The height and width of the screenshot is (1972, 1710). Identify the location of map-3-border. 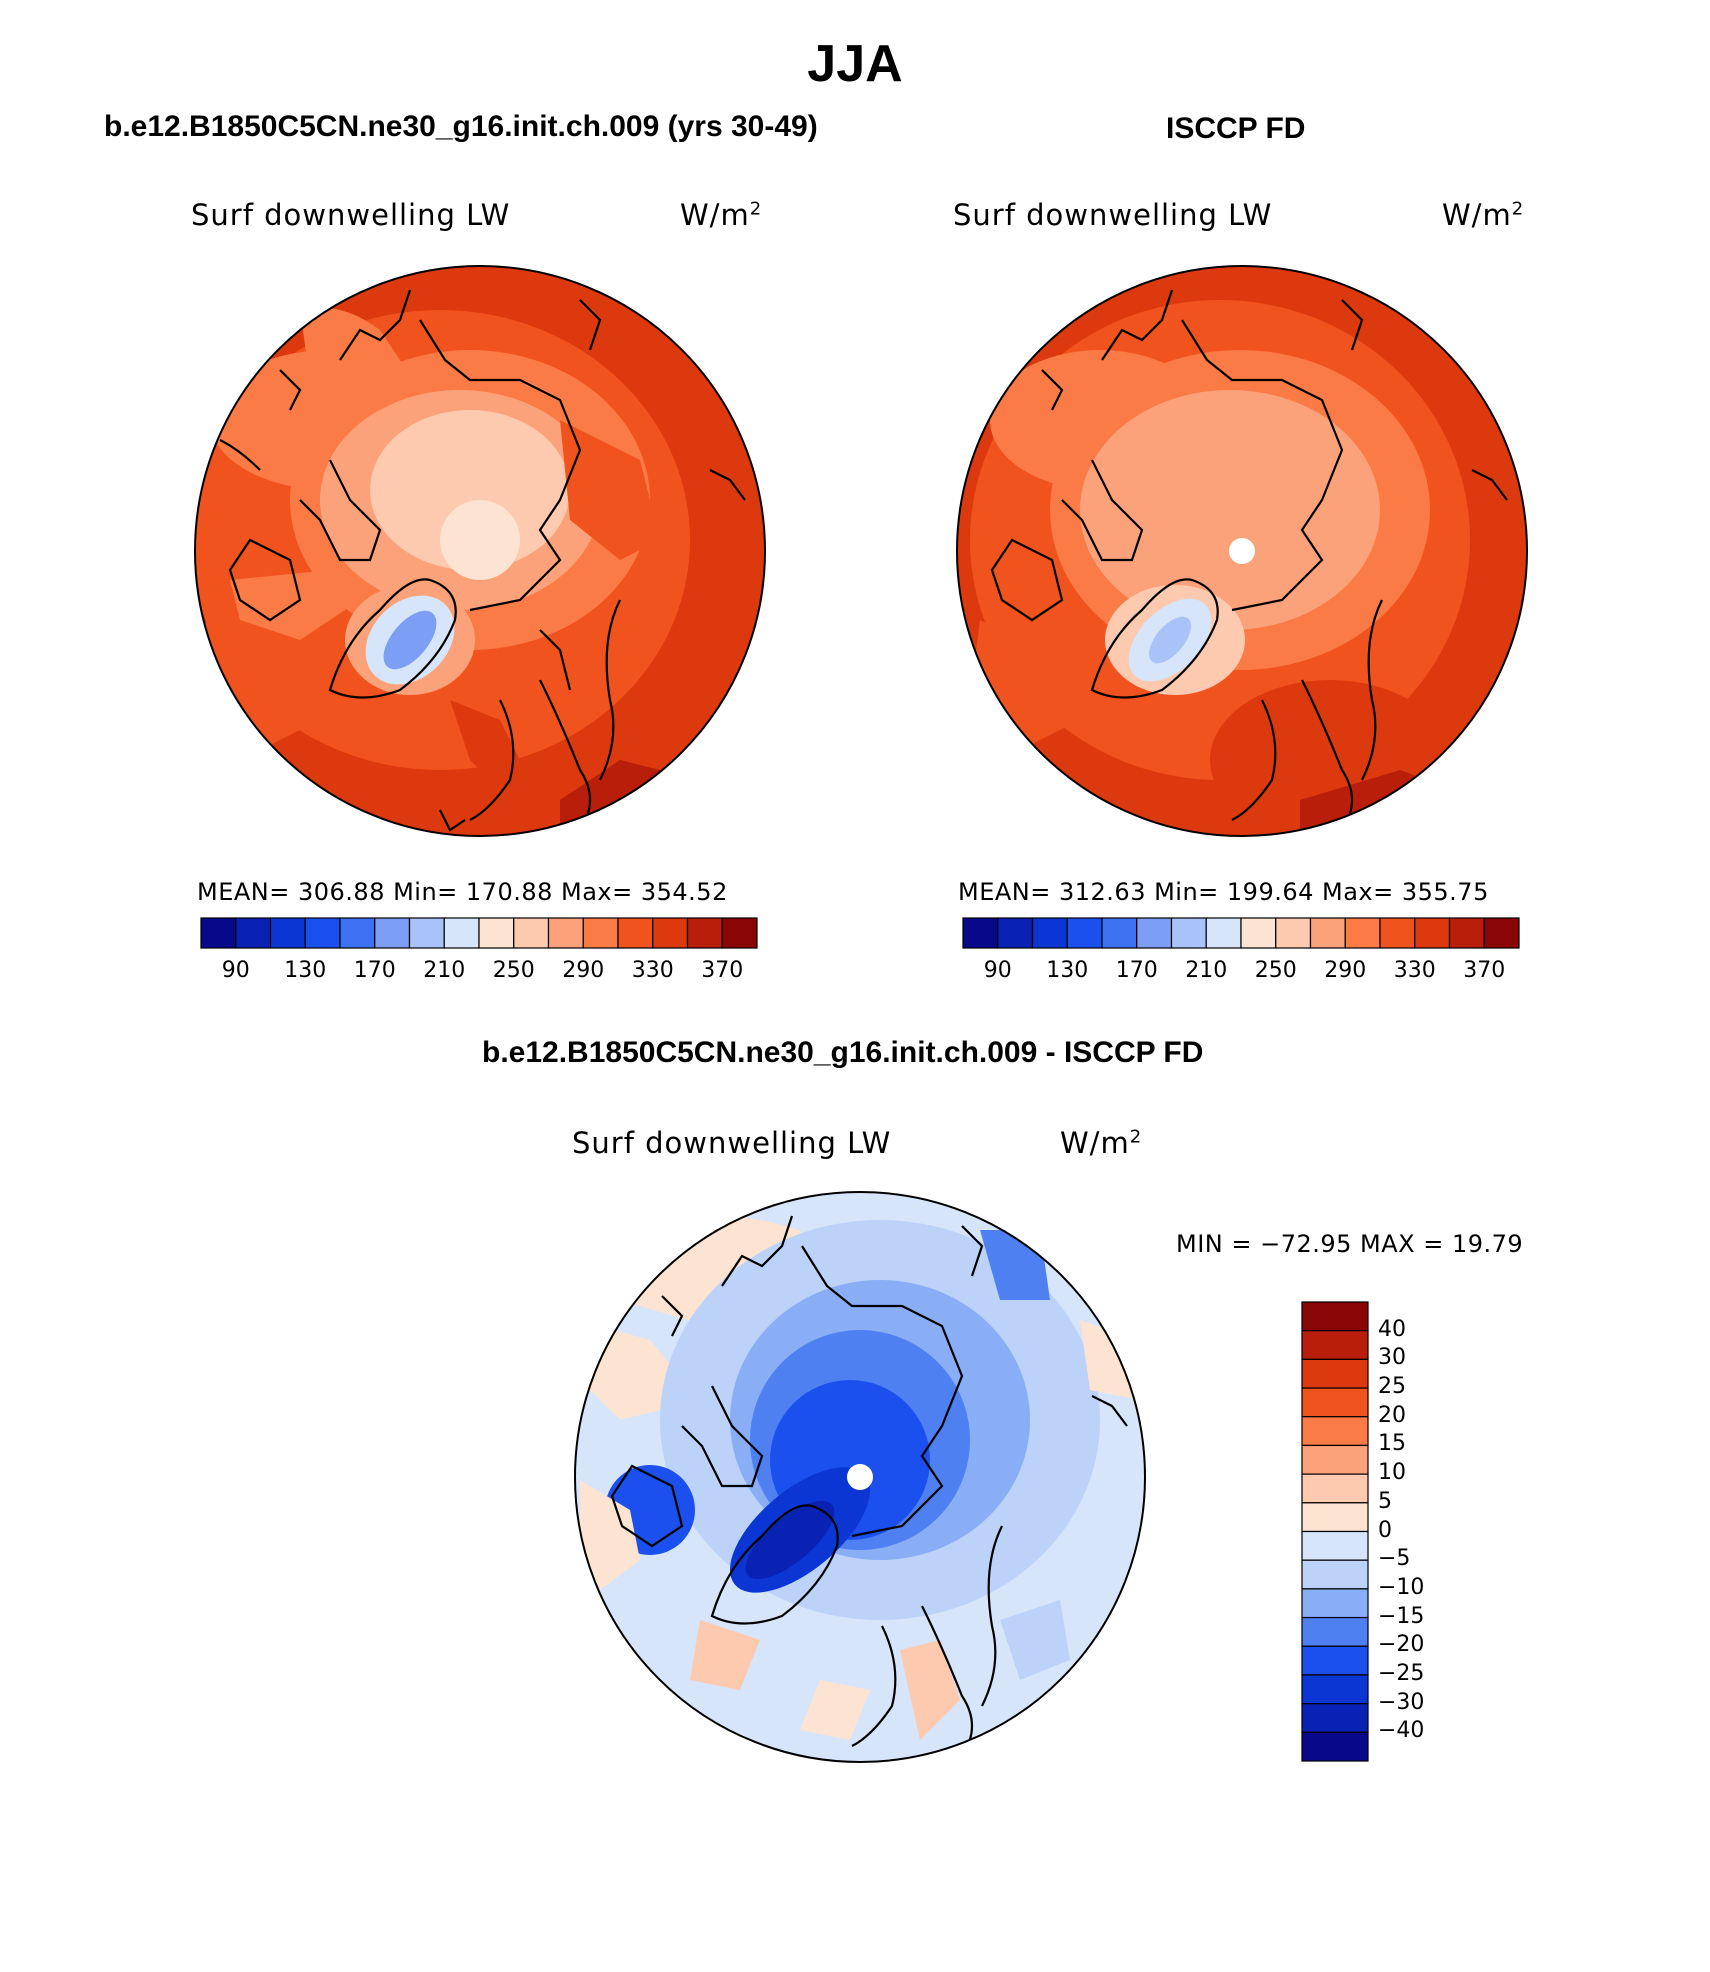
(860, 1477).